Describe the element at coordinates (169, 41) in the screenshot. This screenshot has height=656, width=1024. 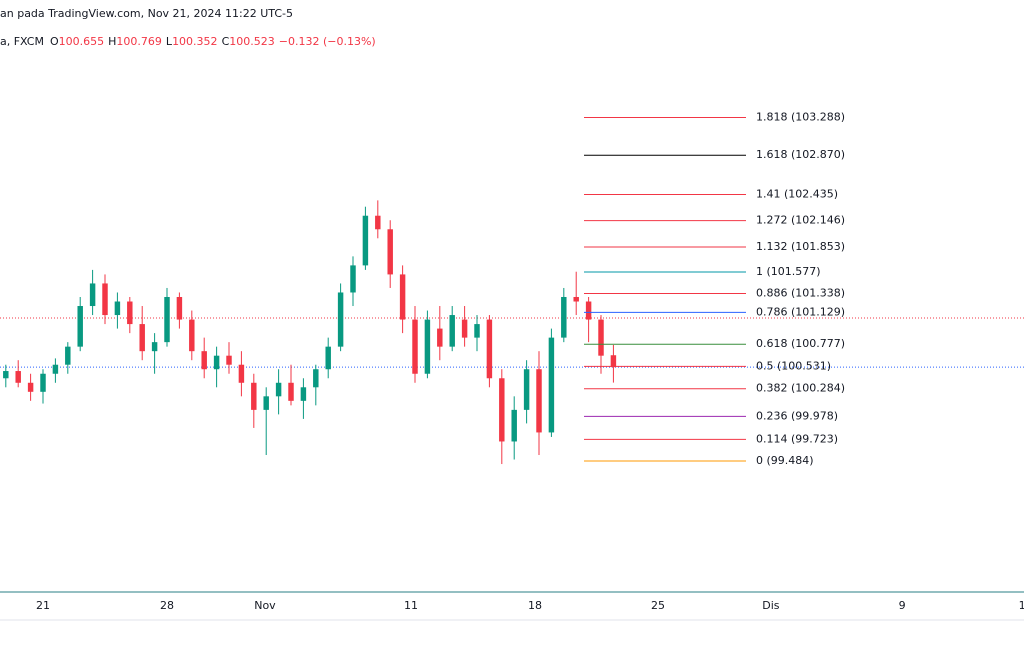
I see `ohlc-key: L` at that location.